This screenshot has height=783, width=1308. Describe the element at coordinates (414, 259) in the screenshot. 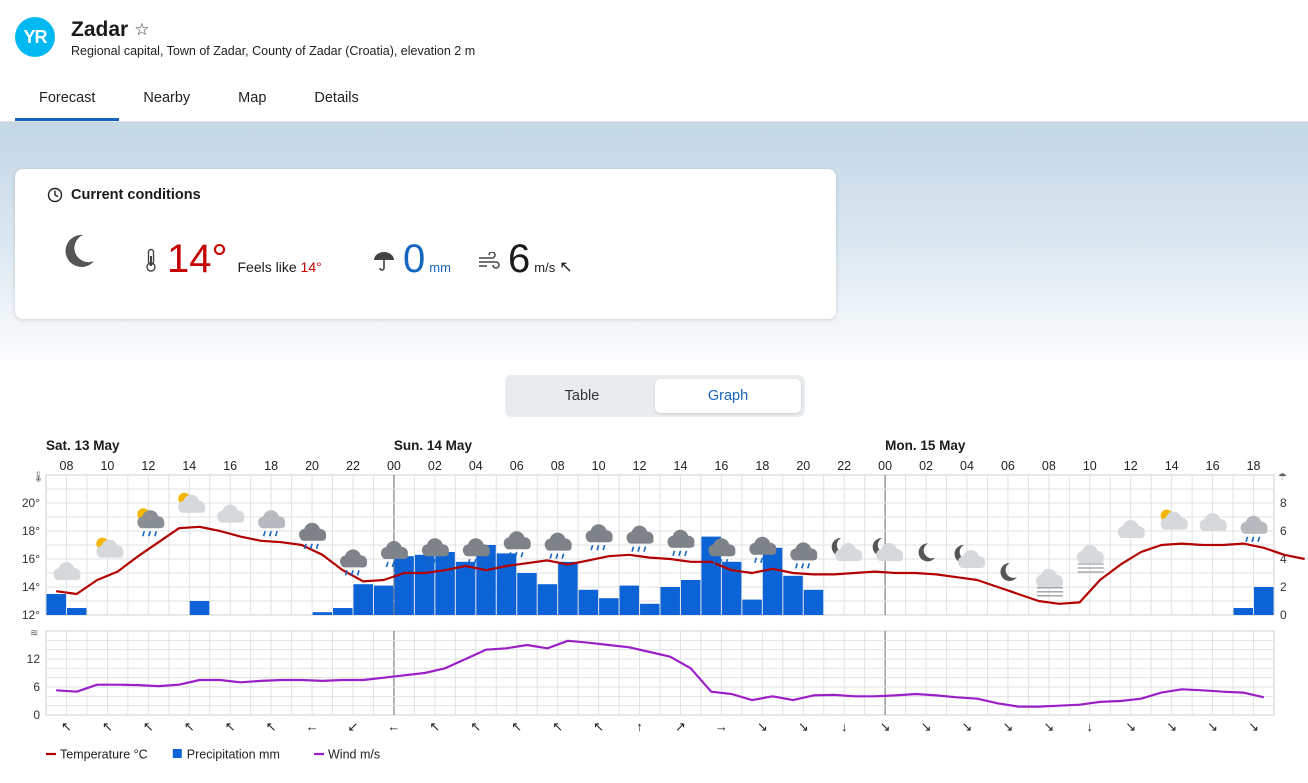

I see `current-precipitation: 0` at that location.